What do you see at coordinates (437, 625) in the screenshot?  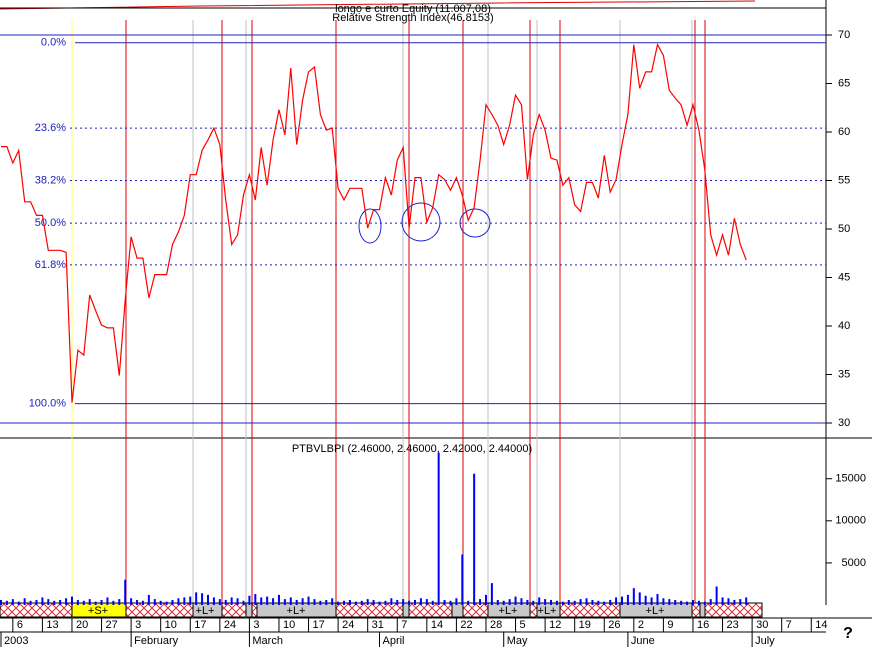 I see `x-tick-label: 14` at bounding box center [437, 625].